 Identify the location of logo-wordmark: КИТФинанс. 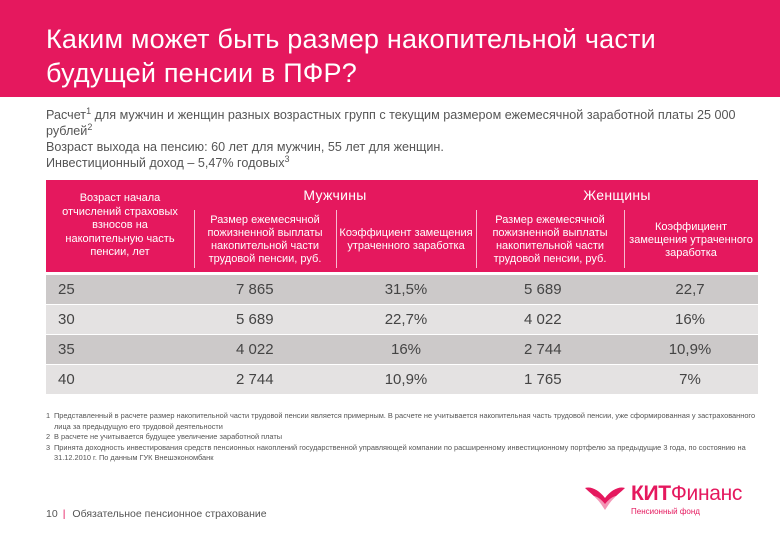
(686, 494).